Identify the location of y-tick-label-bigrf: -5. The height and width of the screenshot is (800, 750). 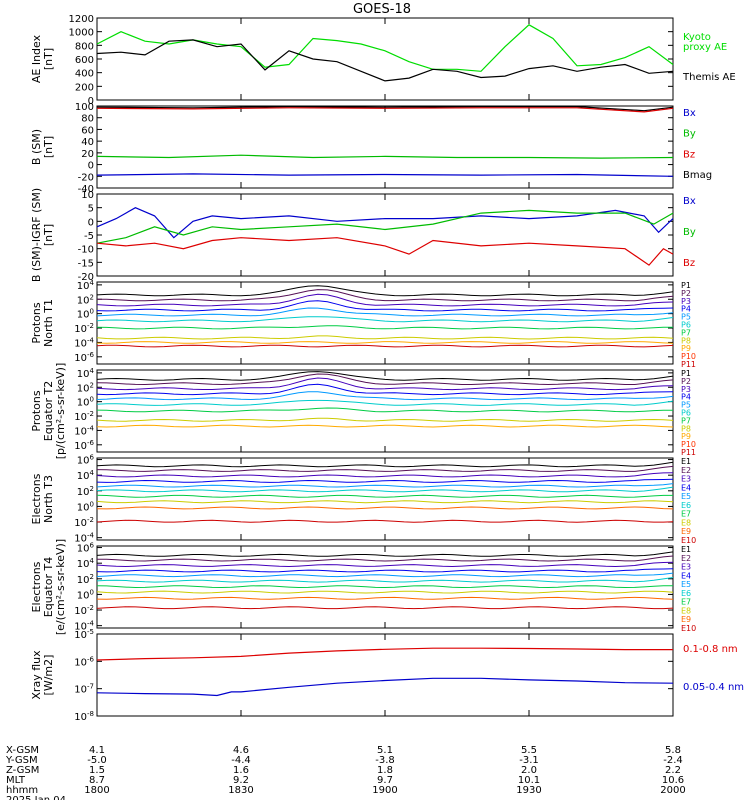
(89, 236).